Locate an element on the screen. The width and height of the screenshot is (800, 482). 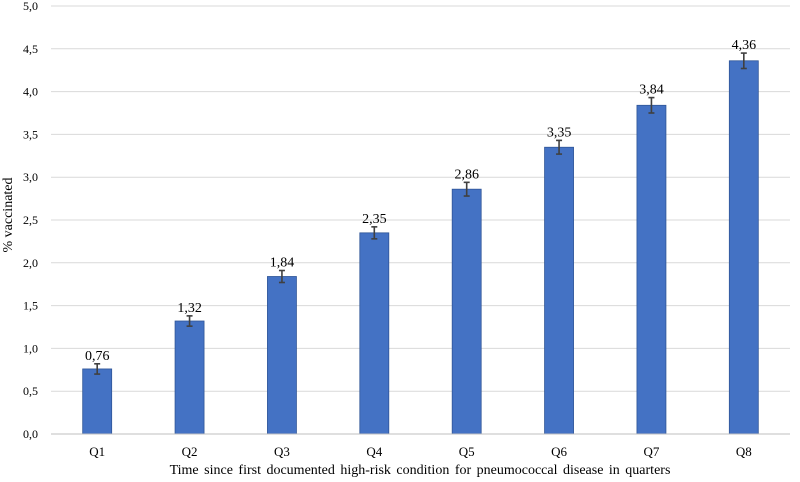
data-label: 2,86 is located at coordinates (466, 174).